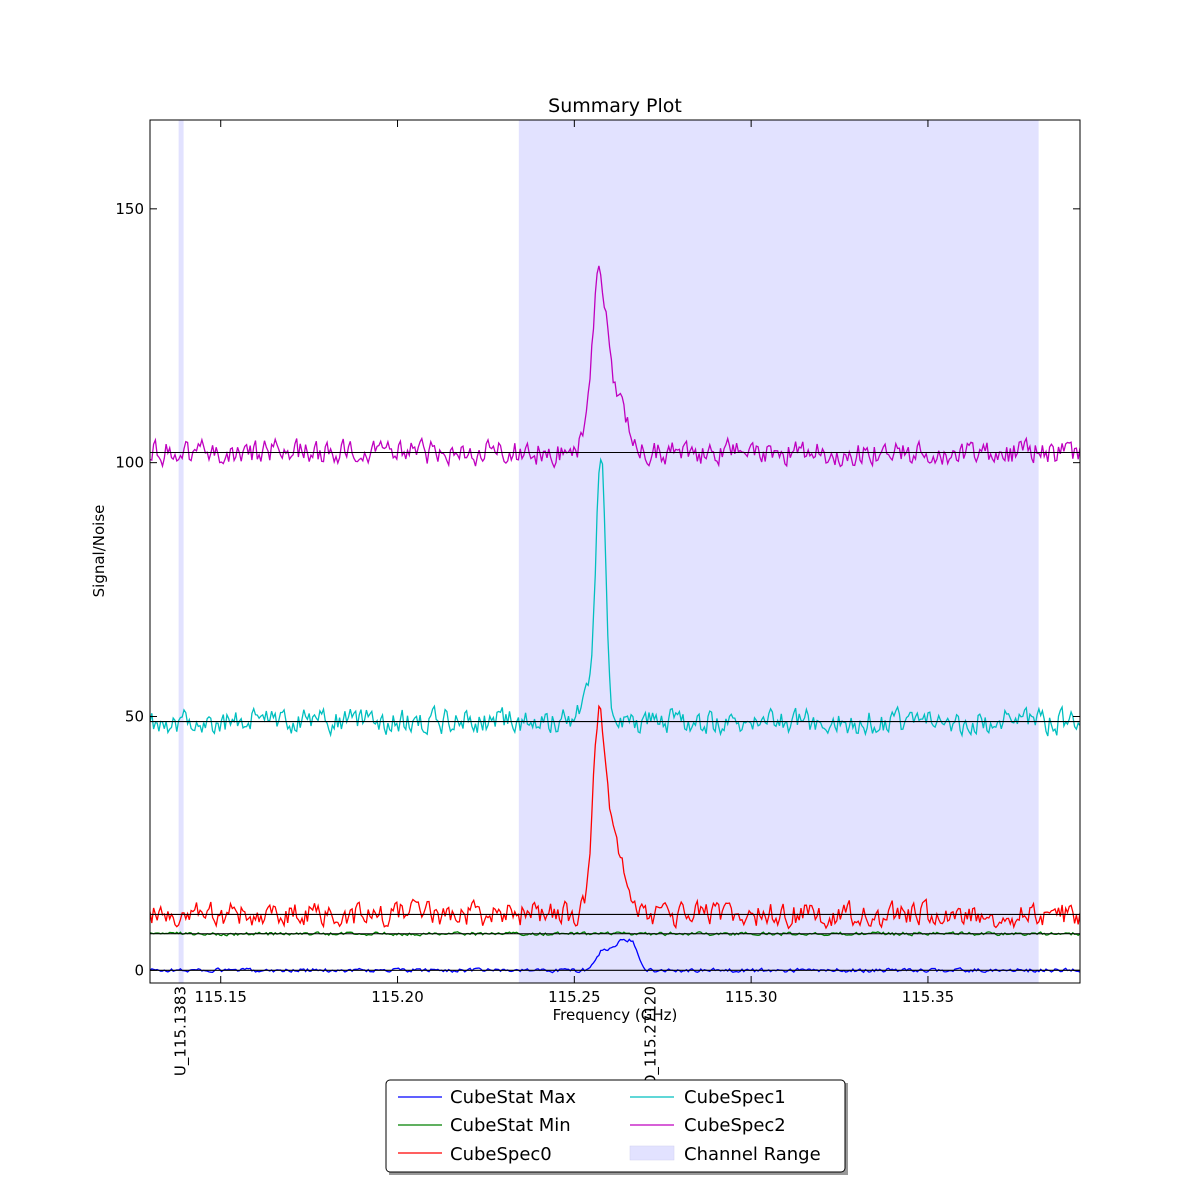  I want to click on series-line-cubespec0, so click(615, 817).